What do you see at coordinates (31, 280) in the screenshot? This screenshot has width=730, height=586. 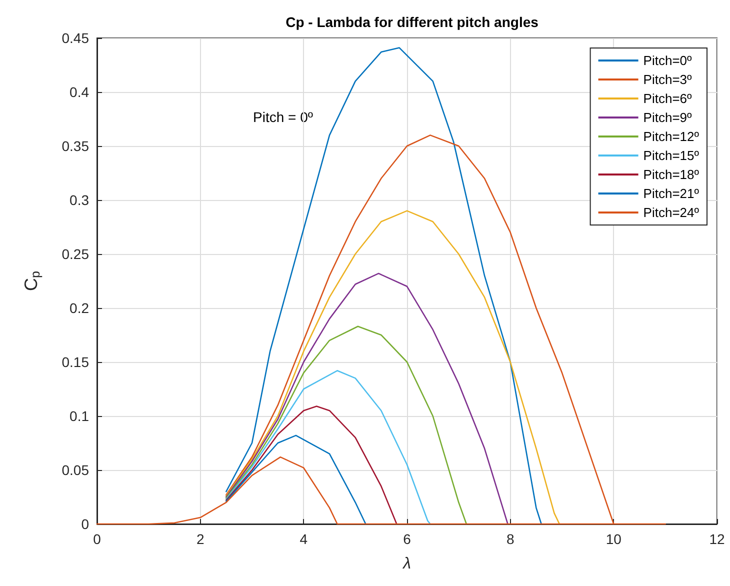 I see `y-axis-title: Cp` at bounding box center [31, 280].